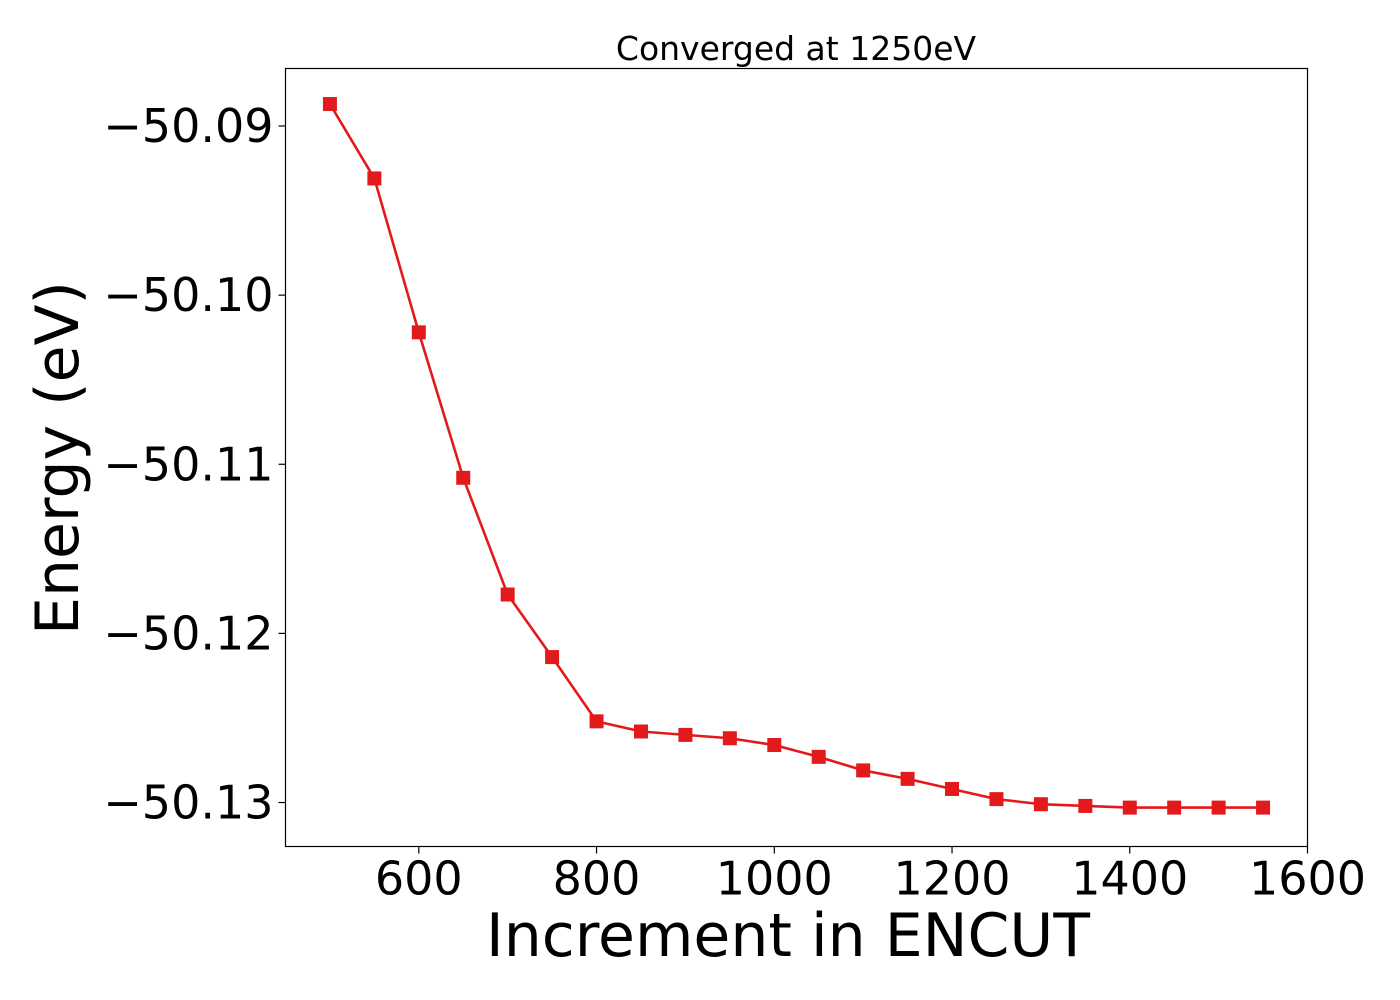 This screenshot has height=1000, width=1400. I want to click on y-tick-label: −50.10, so click(188, 295).